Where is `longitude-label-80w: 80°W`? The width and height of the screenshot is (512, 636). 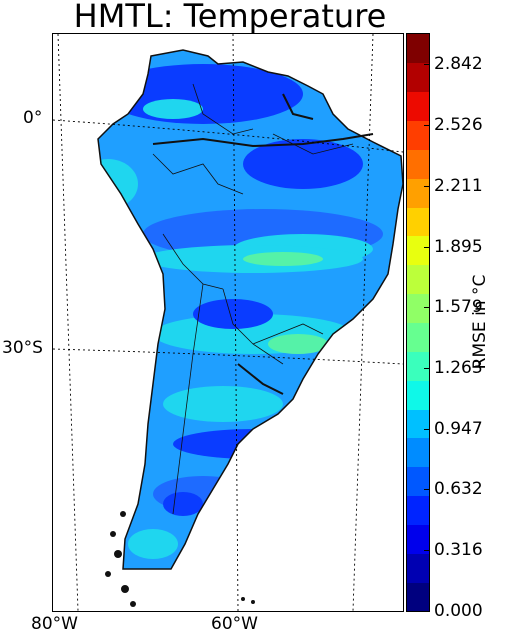 longitude-label-80w: 80°W is located at coordinates (54, 624).